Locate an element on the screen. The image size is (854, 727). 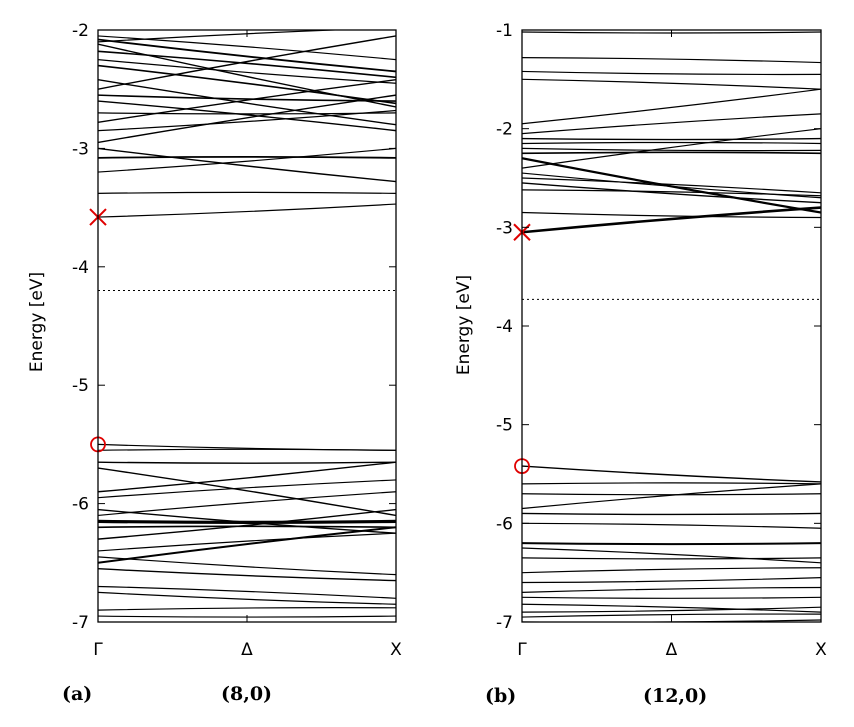
panel-a-xtick-label-0: Γ is located at coordinates (98, 650).